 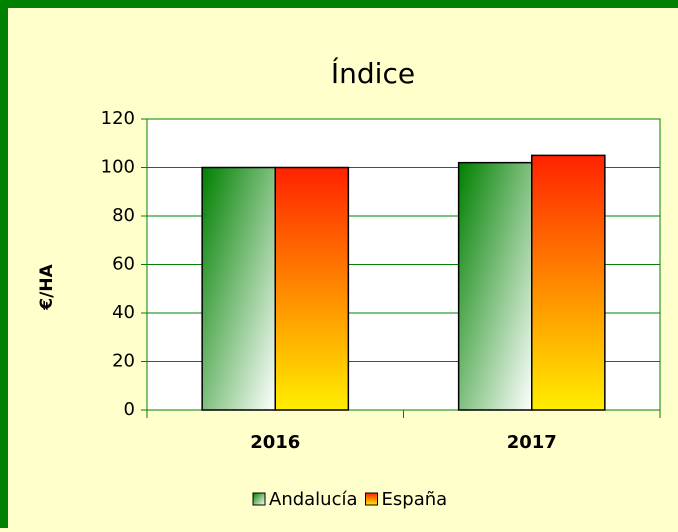 What do you see at coordinates (47, 286) in the screenshot?
I see `y-axis-label: €/HA` at bounding box center [47, 286].